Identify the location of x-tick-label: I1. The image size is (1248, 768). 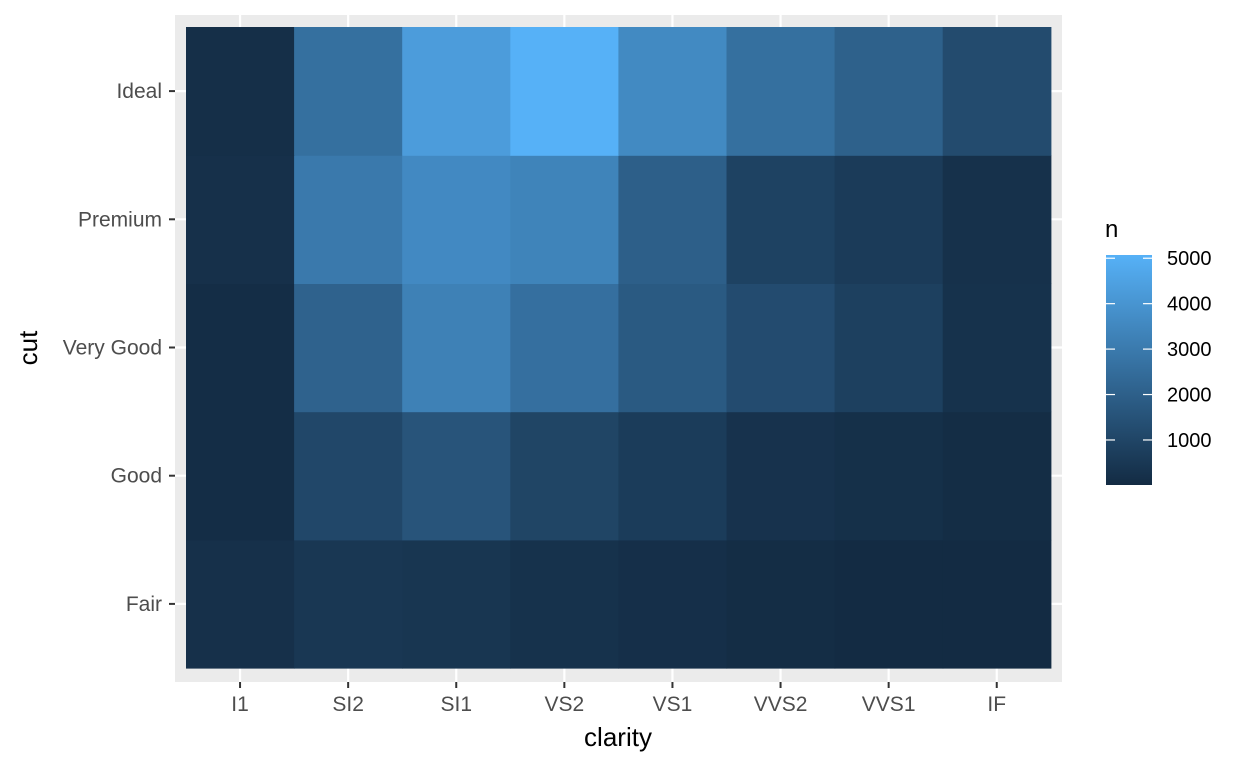
(240, 704).